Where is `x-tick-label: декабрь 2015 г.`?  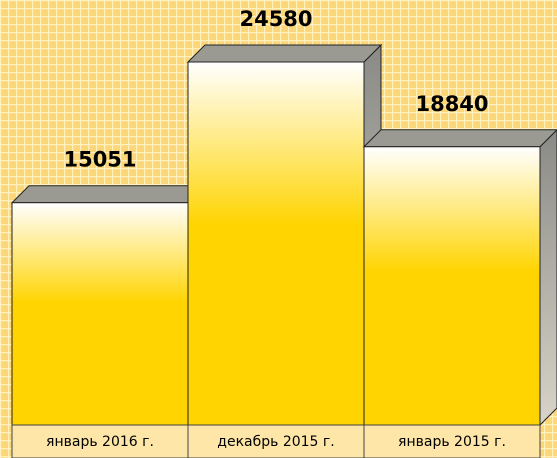
x-tick-label: декабрь 2015 г. is located at coordinates (275, 442).